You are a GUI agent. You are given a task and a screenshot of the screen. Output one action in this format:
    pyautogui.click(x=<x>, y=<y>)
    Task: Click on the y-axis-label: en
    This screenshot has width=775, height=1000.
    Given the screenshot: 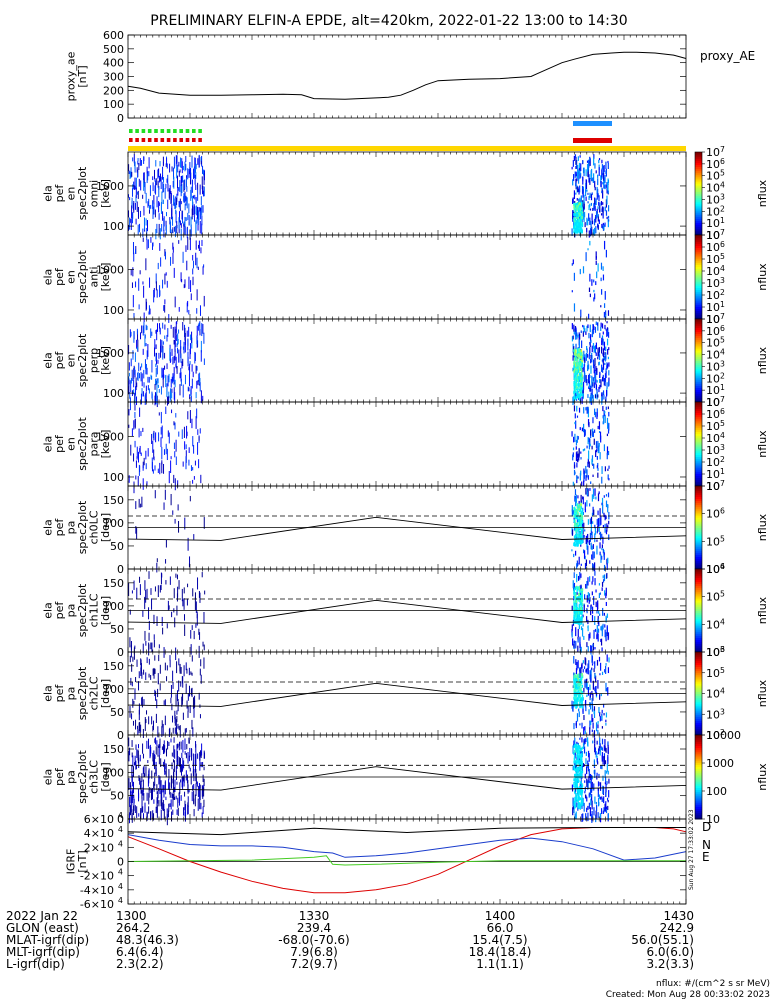 What is the action you would take?
    pyautogui.click(x=70, y=361)
    